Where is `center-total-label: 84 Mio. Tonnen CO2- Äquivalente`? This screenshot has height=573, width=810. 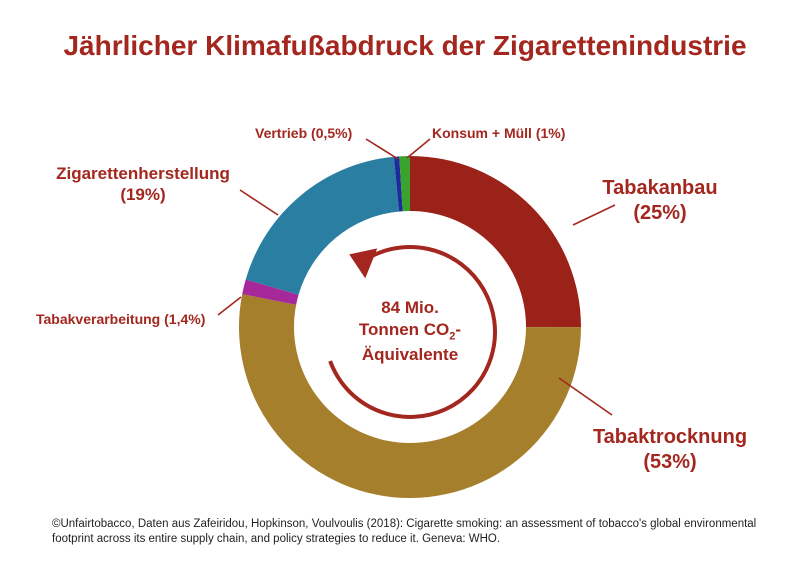
center-total-label: 84 Mio. Tonnen CO2- Äquivalente is located at coordinates (410, 331).